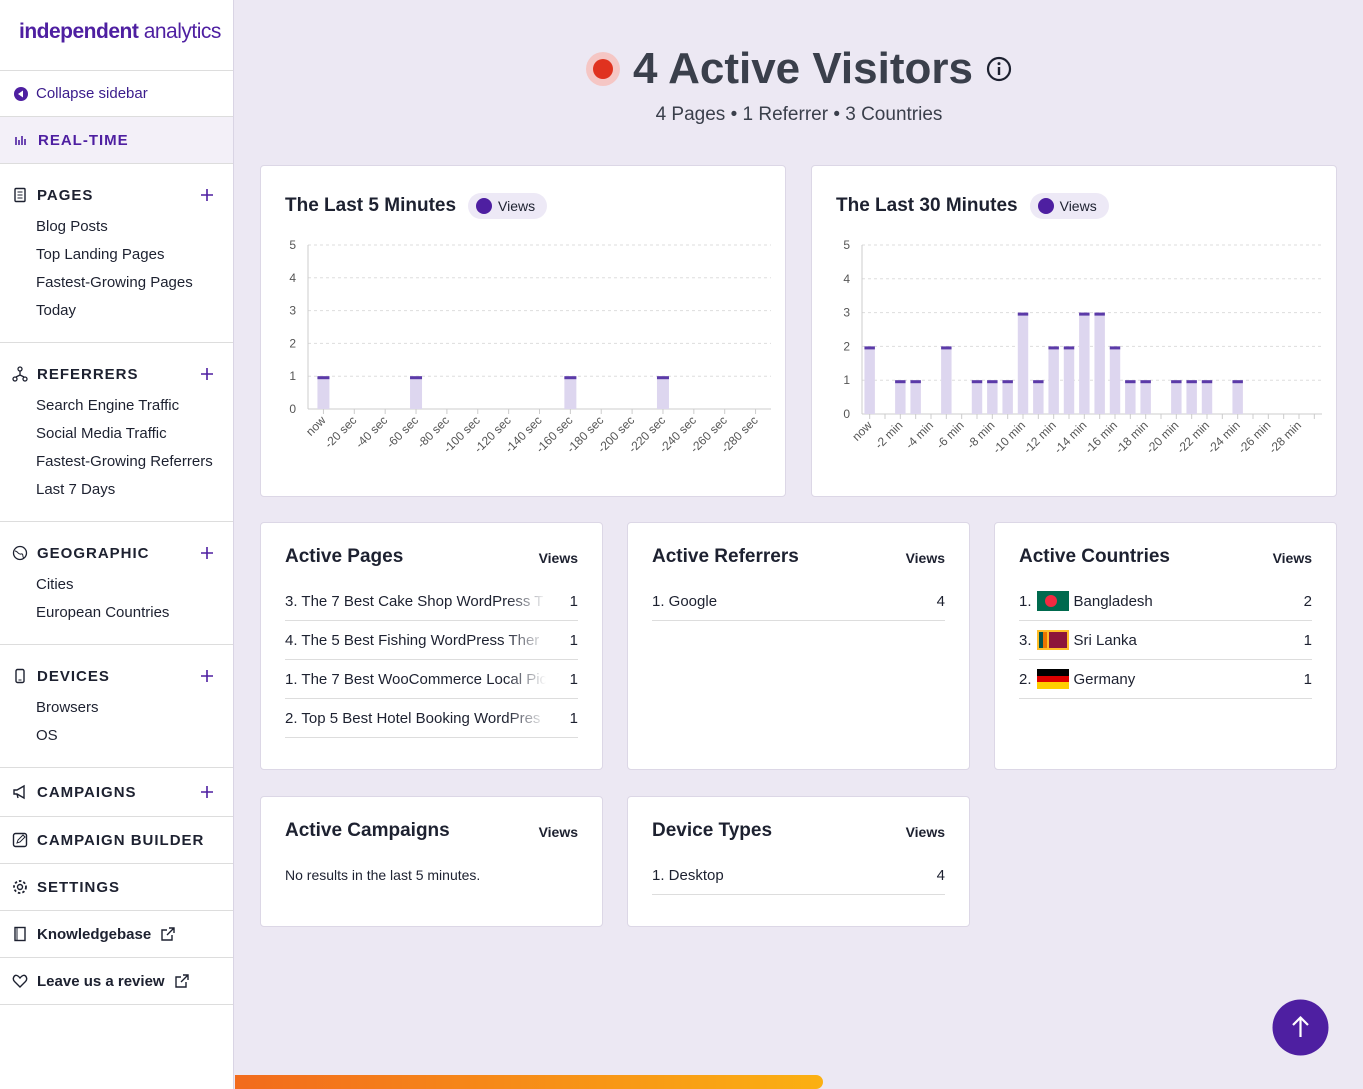 Image resolution: width=1363 pixels, height=1089 pixels. Describe the element at coordinates (1104, 679) in the screenshot. I see `row-name: Germany` at that location.